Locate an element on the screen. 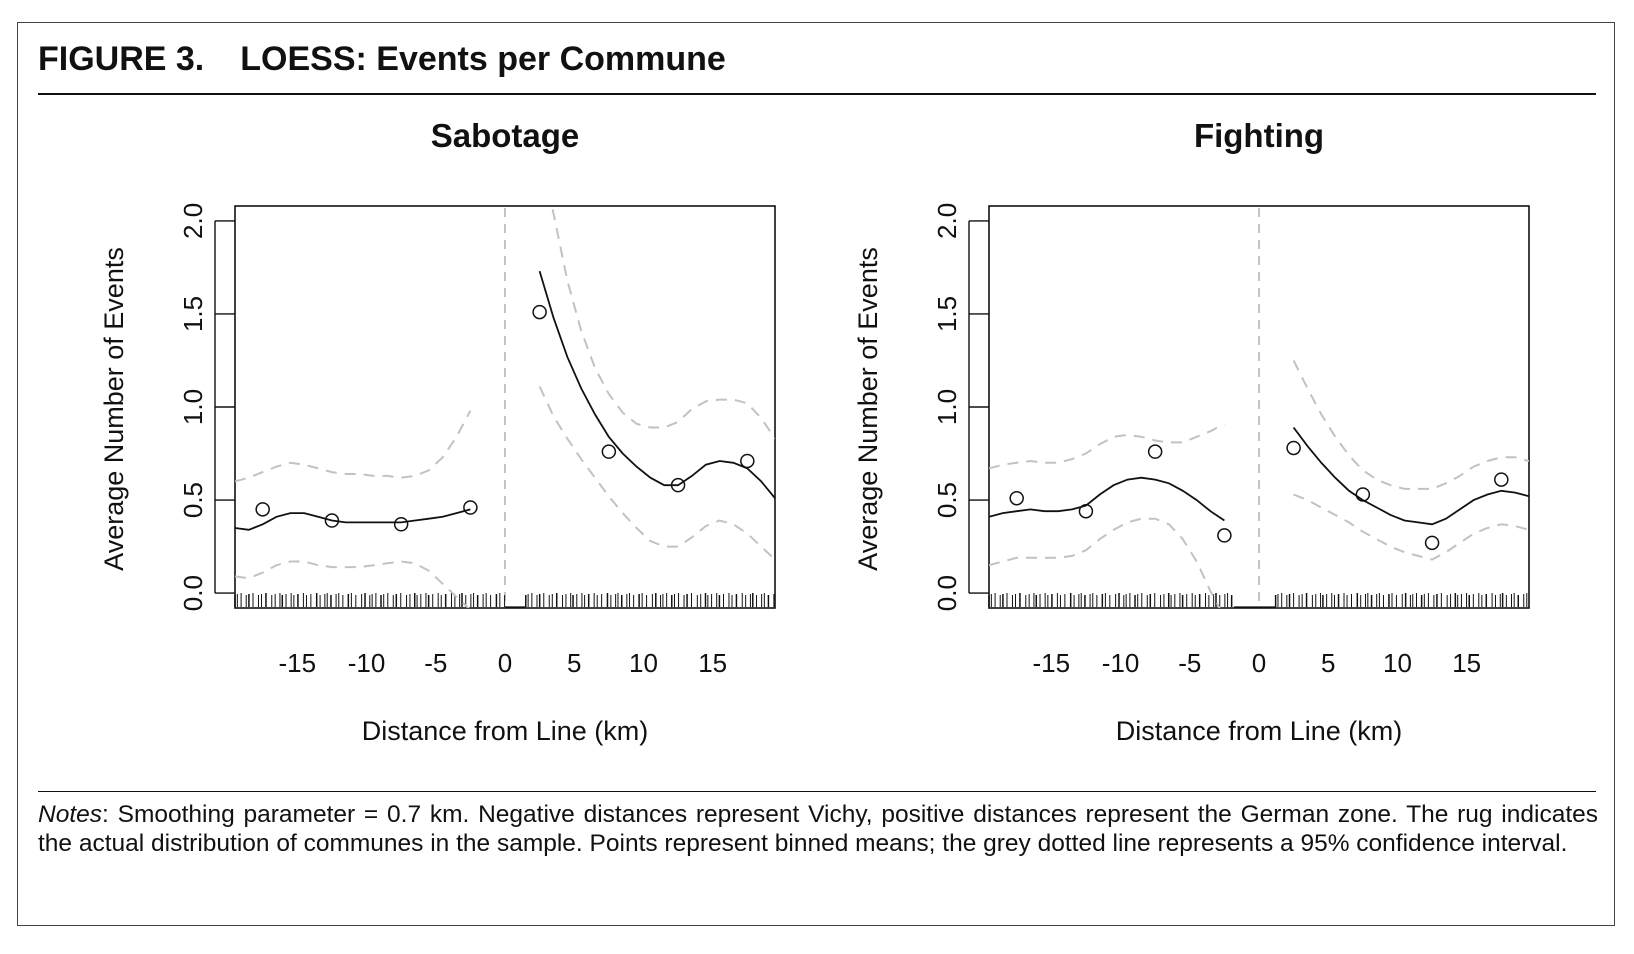 The height and width of the screenshot is (954, 1634). figure-title: FIGURE 3. LOESS: Events per Commune is located at coordinates (382, 59).